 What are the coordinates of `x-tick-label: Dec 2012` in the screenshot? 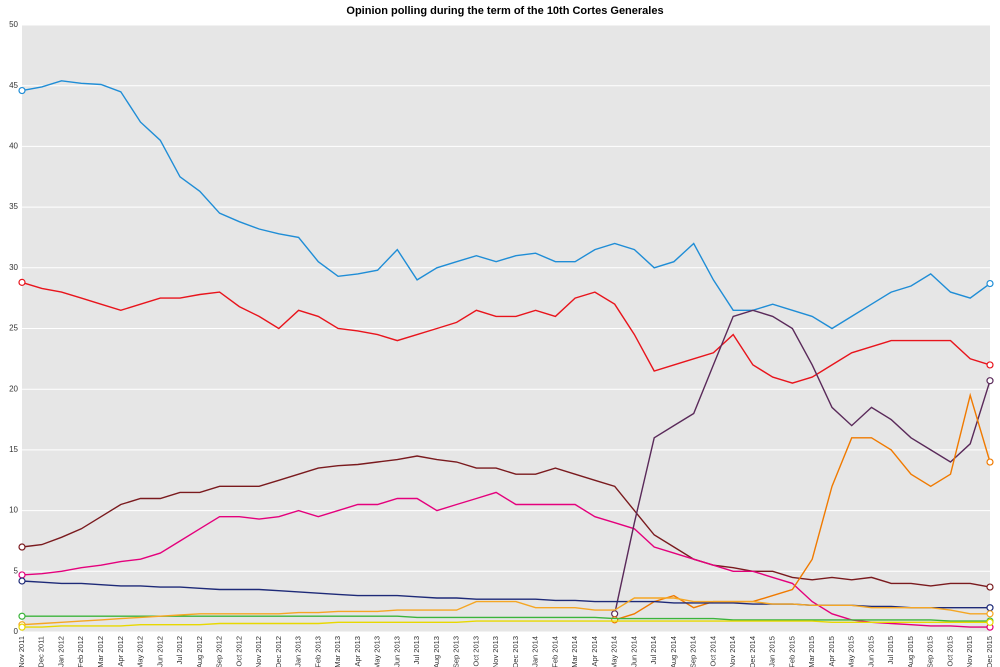 It's located at (278, 651).